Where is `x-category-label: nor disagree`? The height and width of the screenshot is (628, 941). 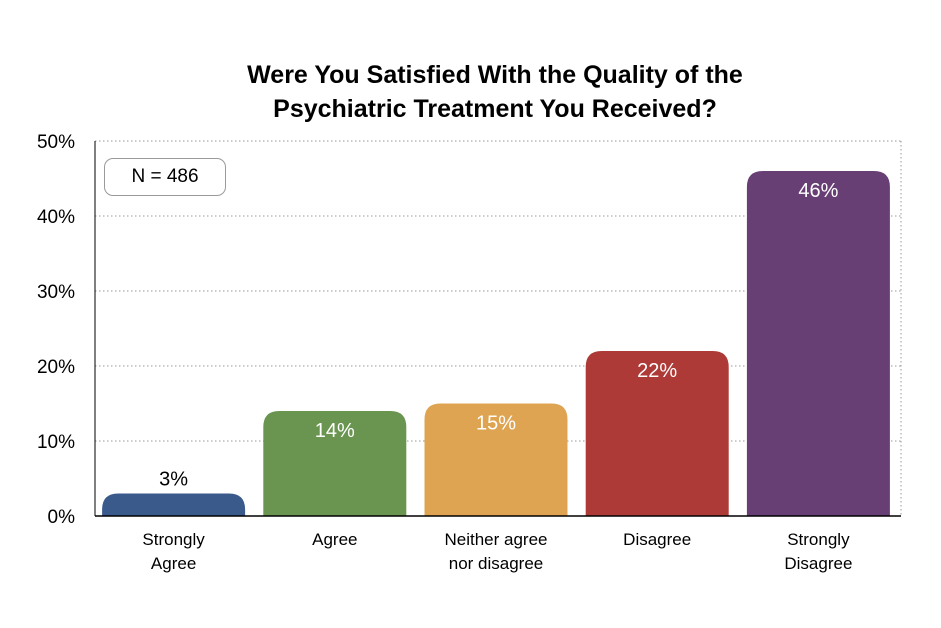 x-category-label: nor disagree is located at coordinates (496, 563).